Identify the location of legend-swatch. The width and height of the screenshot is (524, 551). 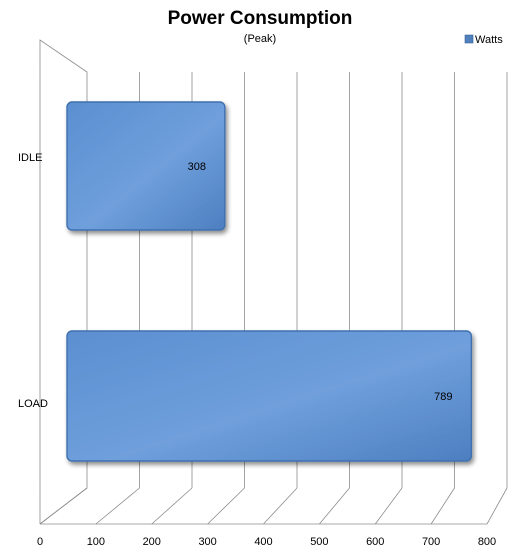
(469, 39).